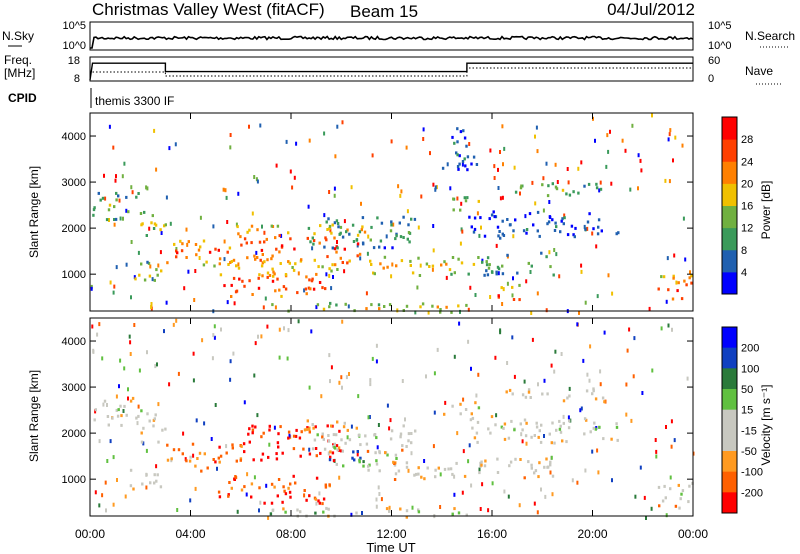  Describe the element at coordinates (74, 183) in the screenshot. I see `y-tick-label: 3000` at that location.